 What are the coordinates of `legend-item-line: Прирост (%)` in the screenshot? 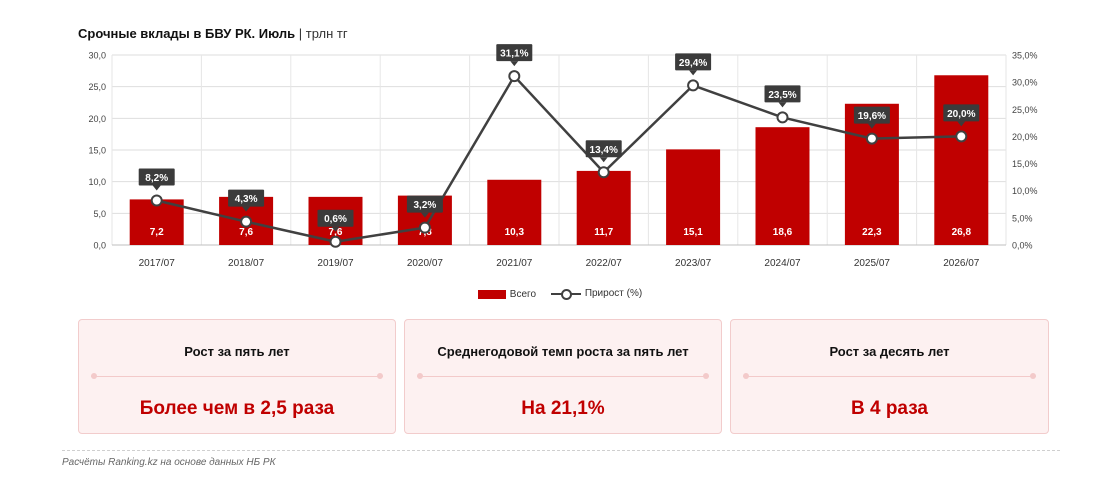 It's located at (596, 294).